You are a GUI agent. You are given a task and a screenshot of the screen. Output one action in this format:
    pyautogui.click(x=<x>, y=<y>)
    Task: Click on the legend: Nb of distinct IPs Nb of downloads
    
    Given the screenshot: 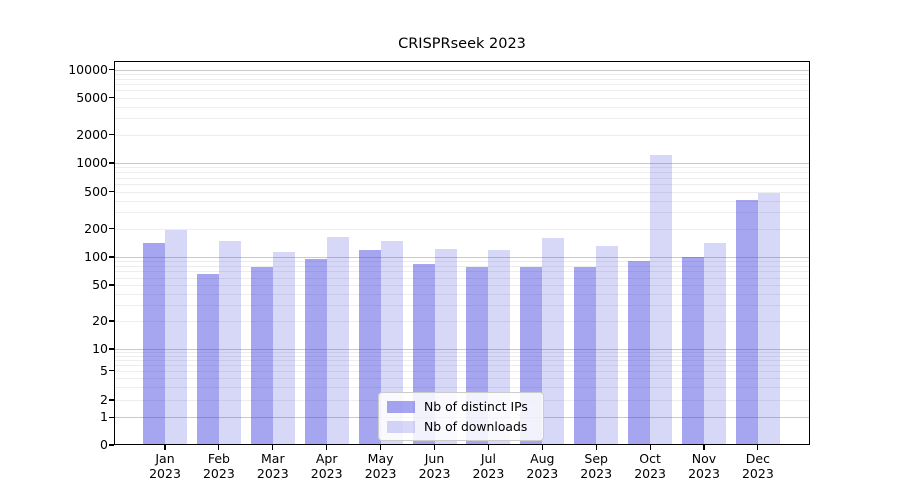 What is the action you would take?
    pyautogui.click(x=461, y=416)
    